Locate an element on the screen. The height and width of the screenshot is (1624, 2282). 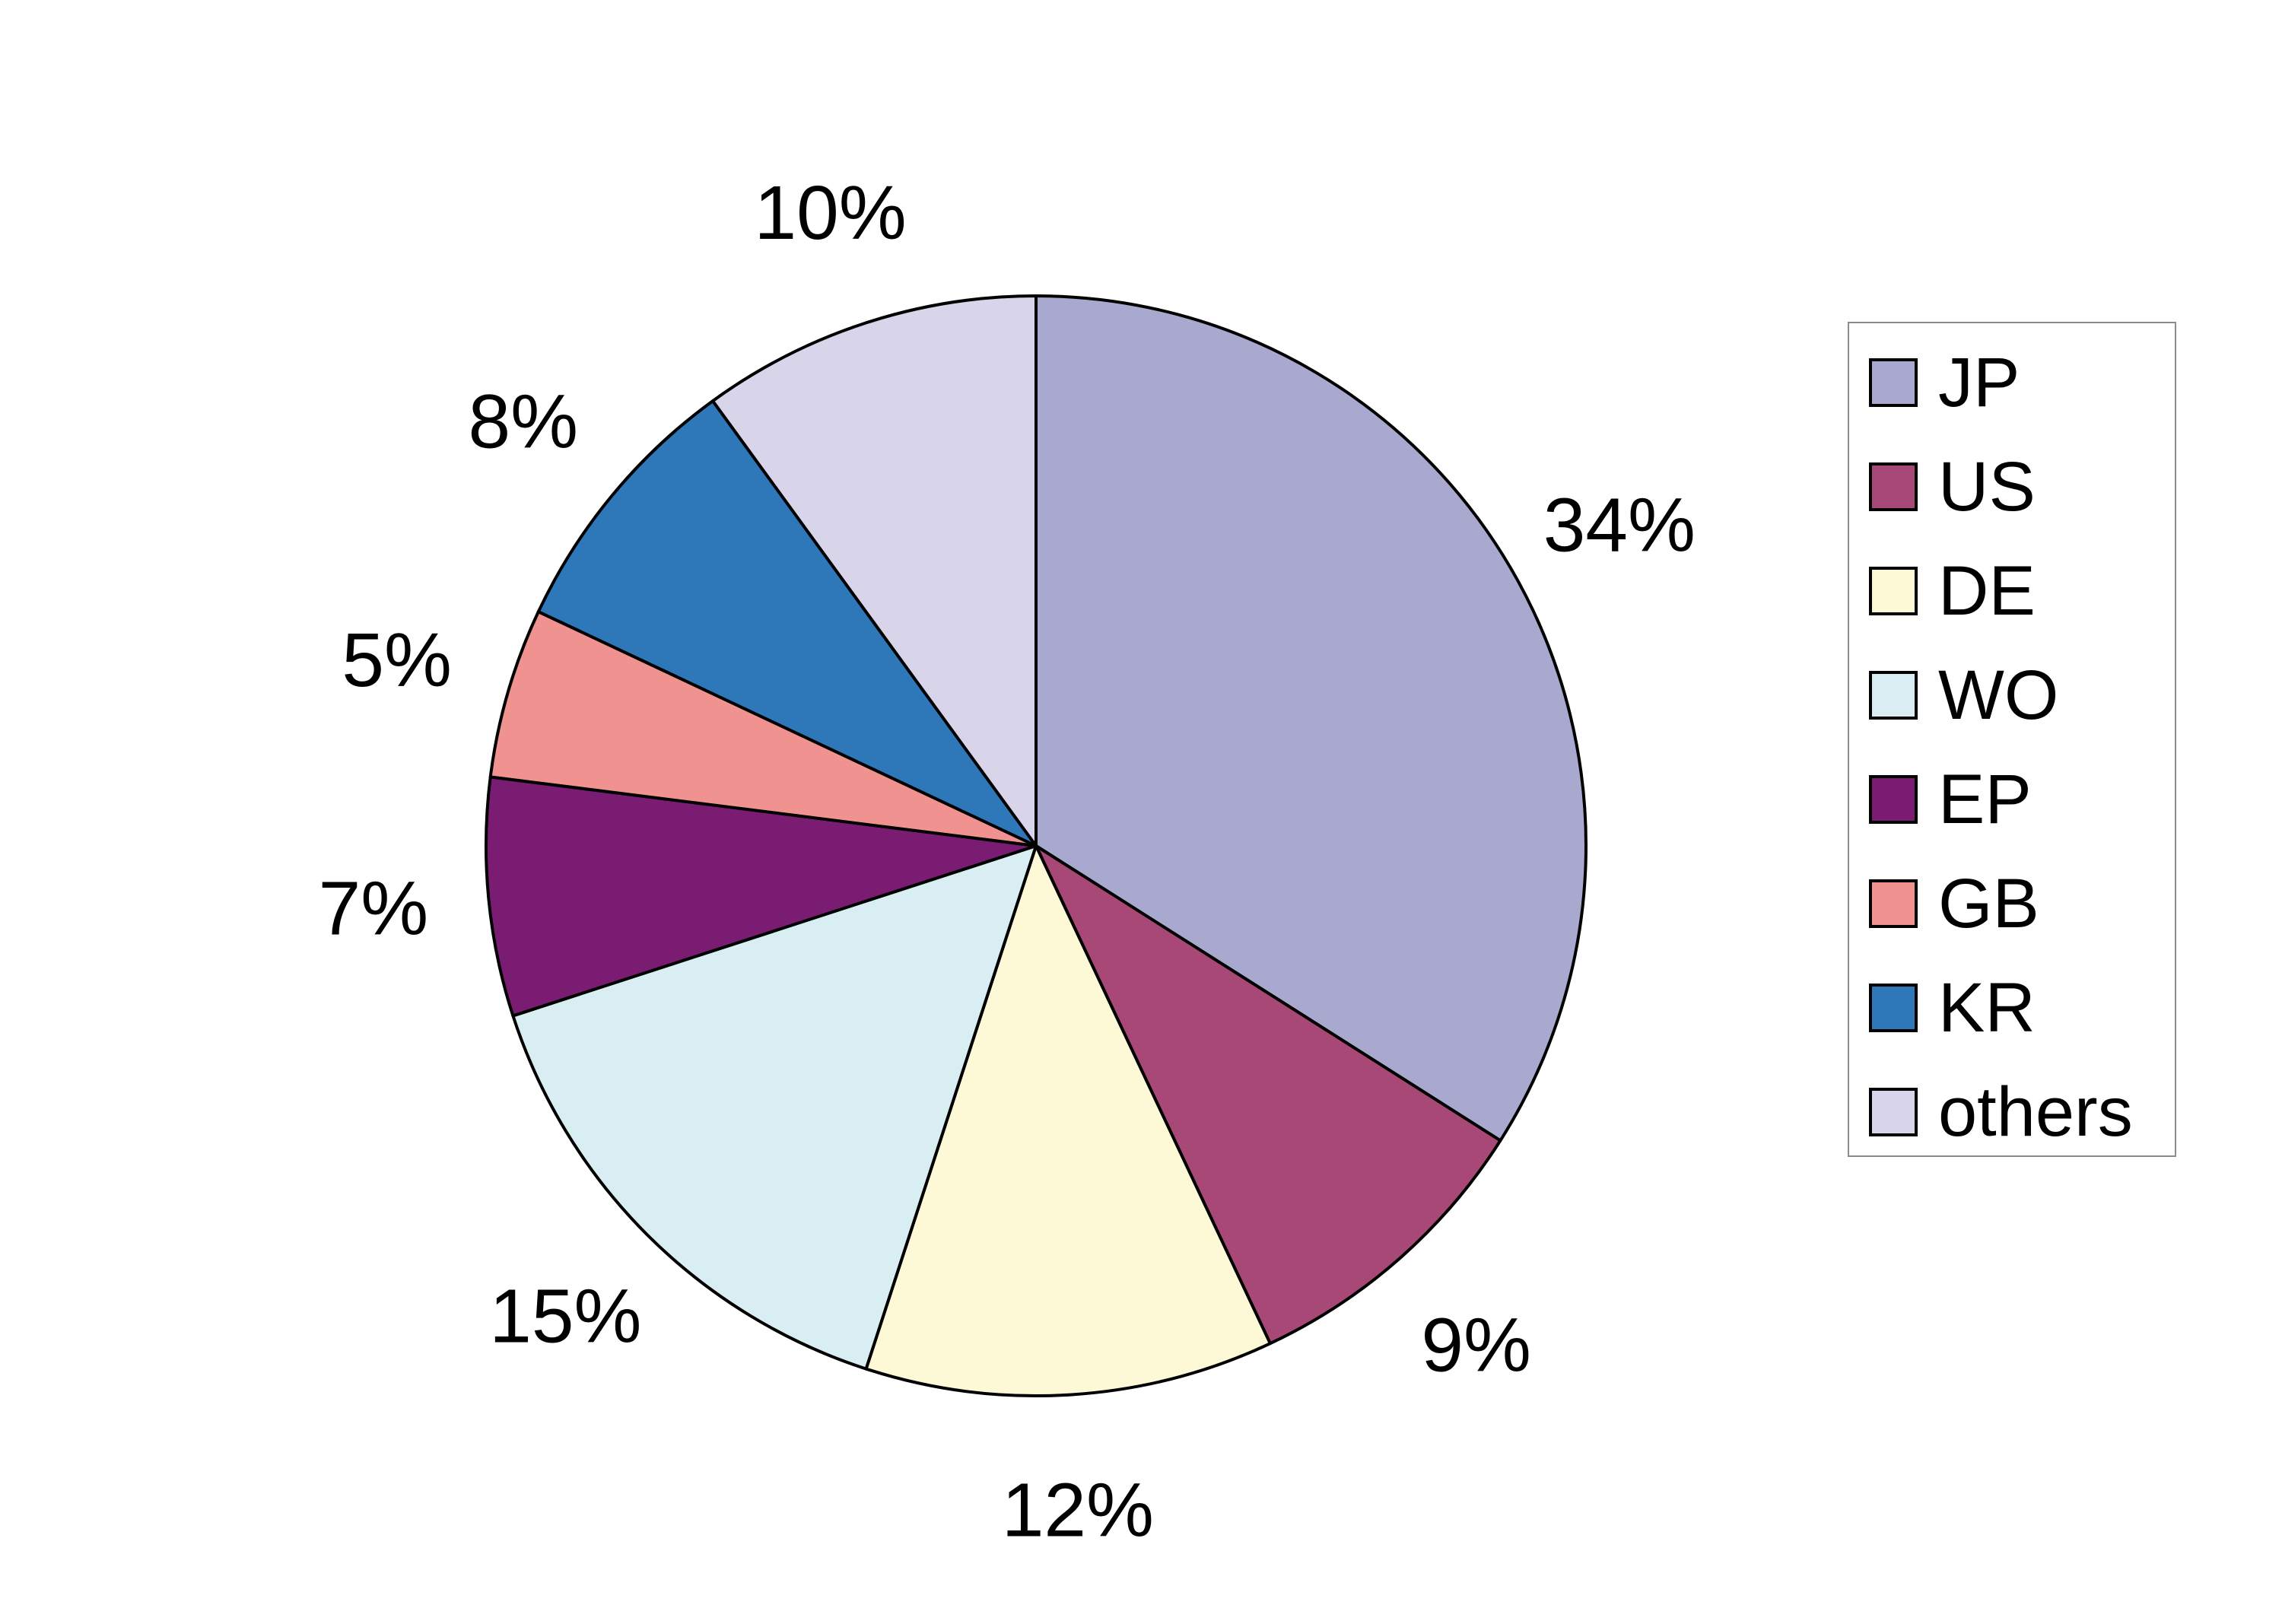
slice-label-ep: 7% is located at coordinates (374, 909).